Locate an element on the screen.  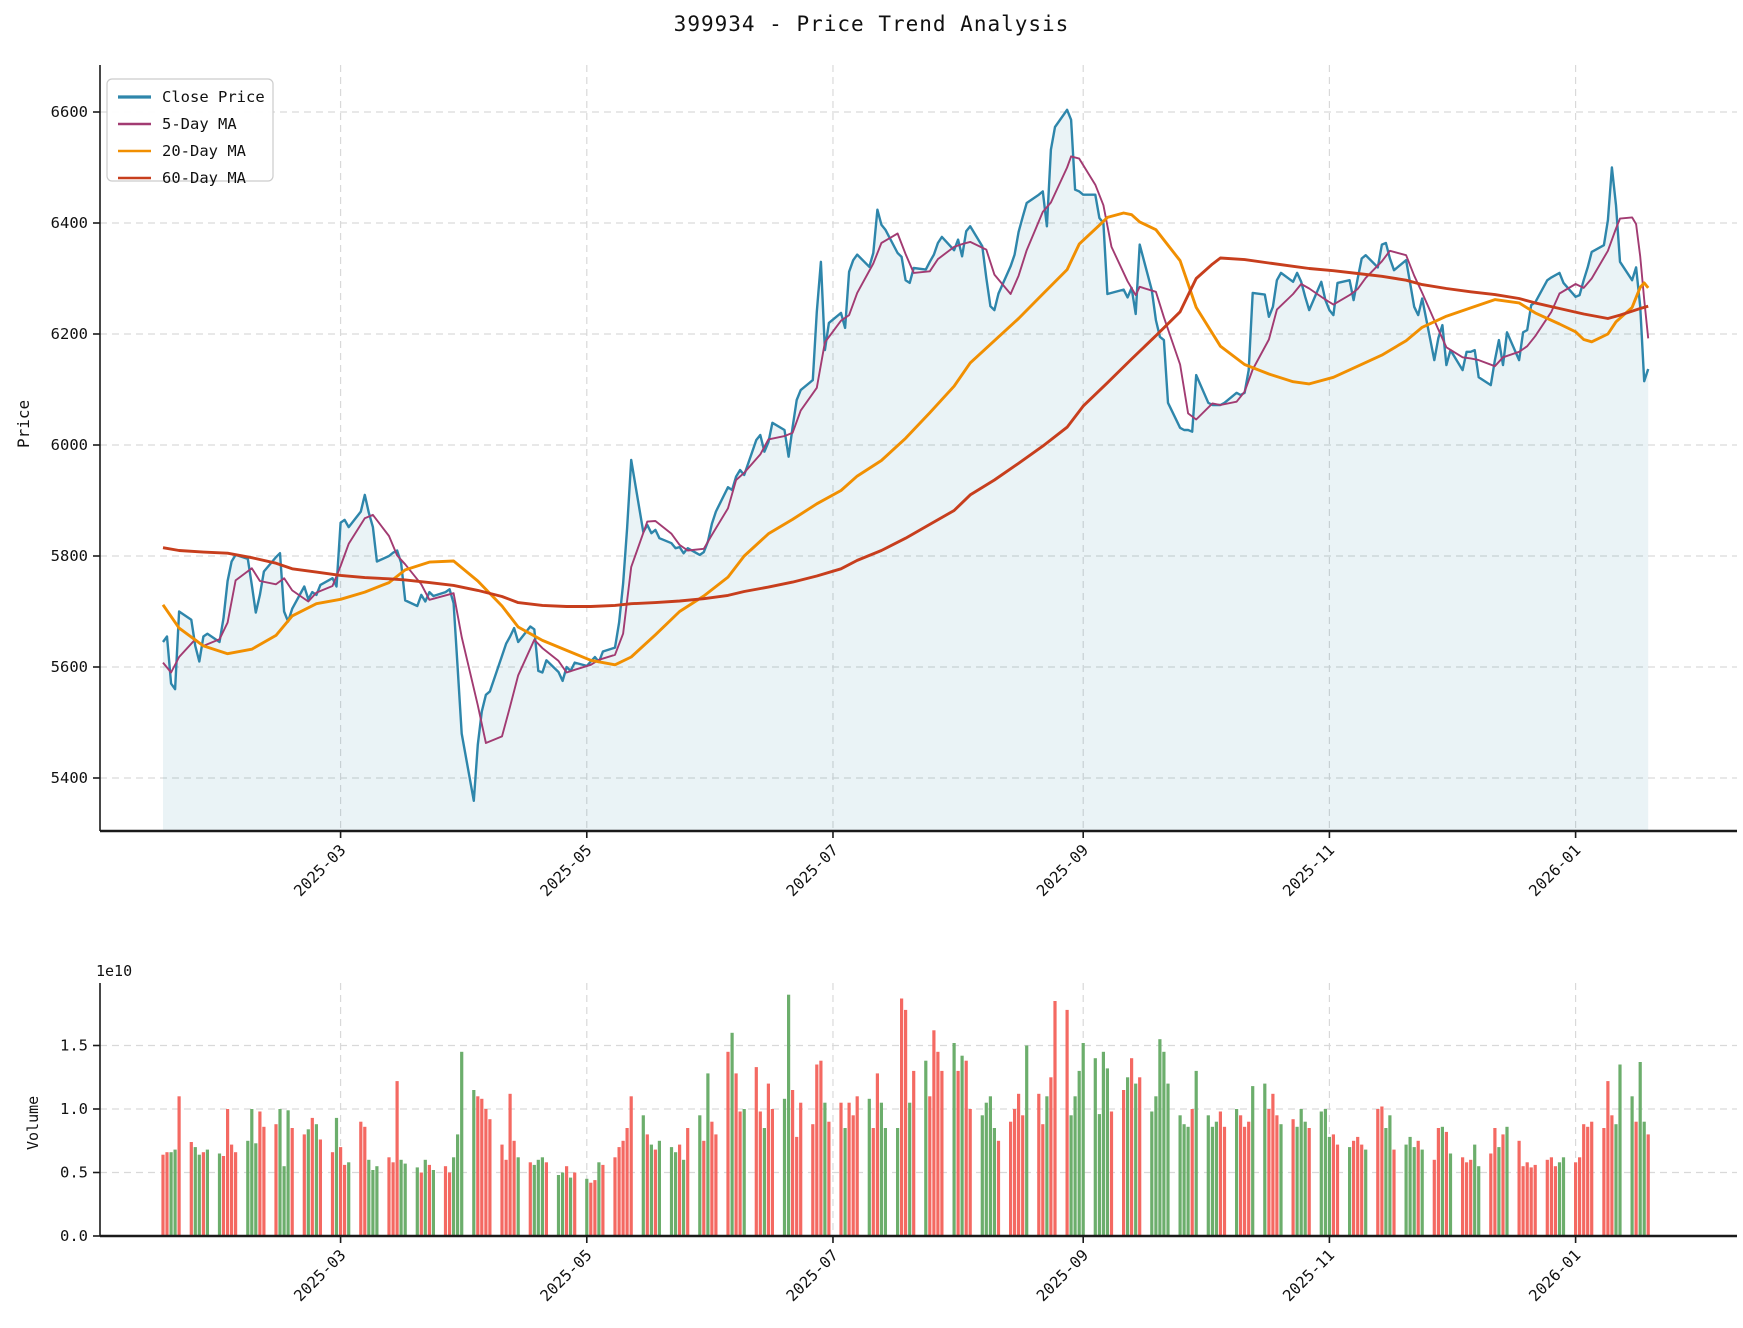
price-ytick-label: 5600 is located at coordinates (69, 667).